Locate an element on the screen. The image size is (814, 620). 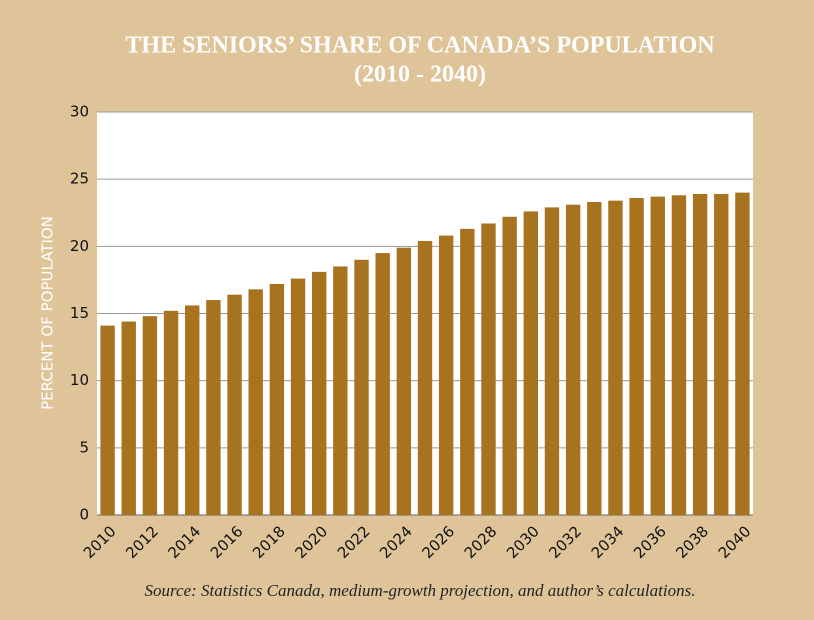
y-tick-label: 5 is located at coordinates (84, 447).